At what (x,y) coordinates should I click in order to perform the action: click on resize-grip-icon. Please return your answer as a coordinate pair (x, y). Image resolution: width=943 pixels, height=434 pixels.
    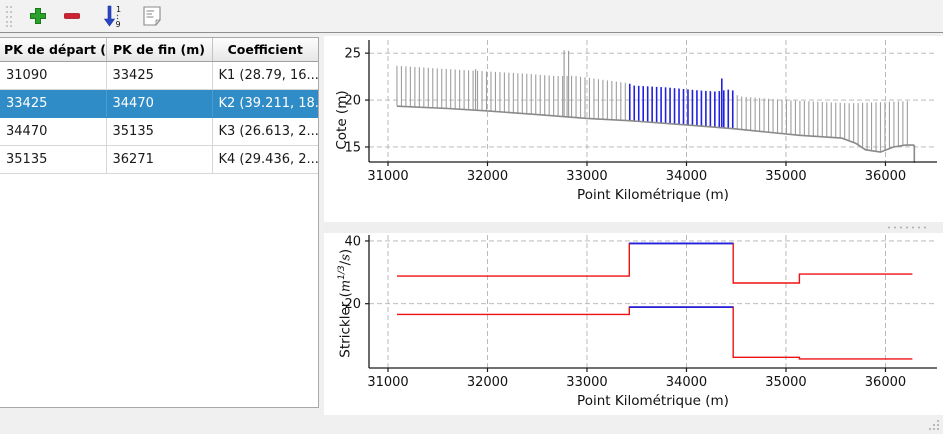
    Looking at the image, I should click on (934, 425).